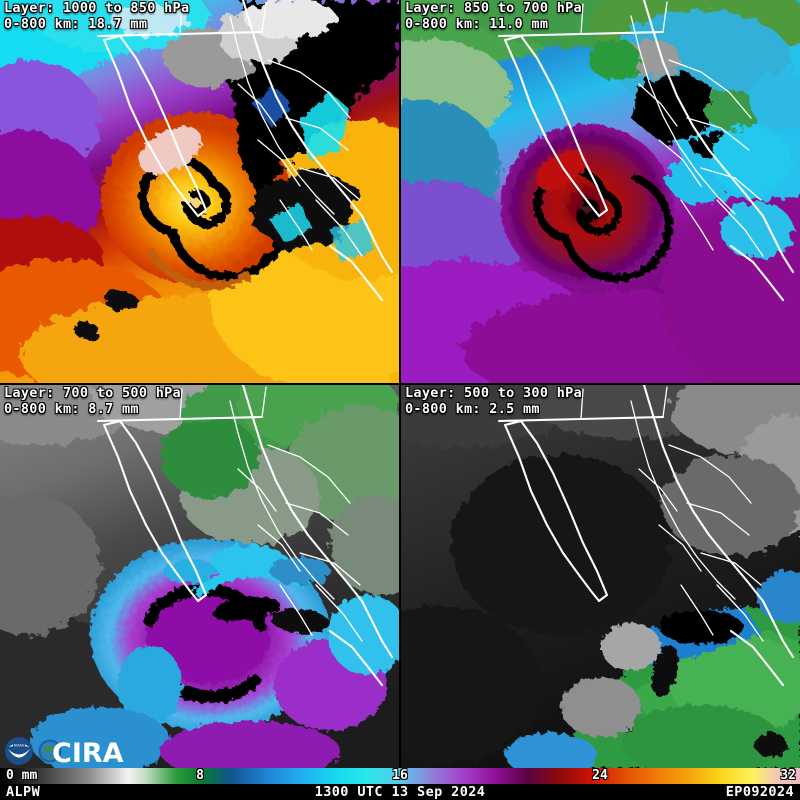 The width and height of the screenshot is (800, 800). I want to click on panel-layer-label-2: Layer: 850 to 700 hPa, so click(493, 8).